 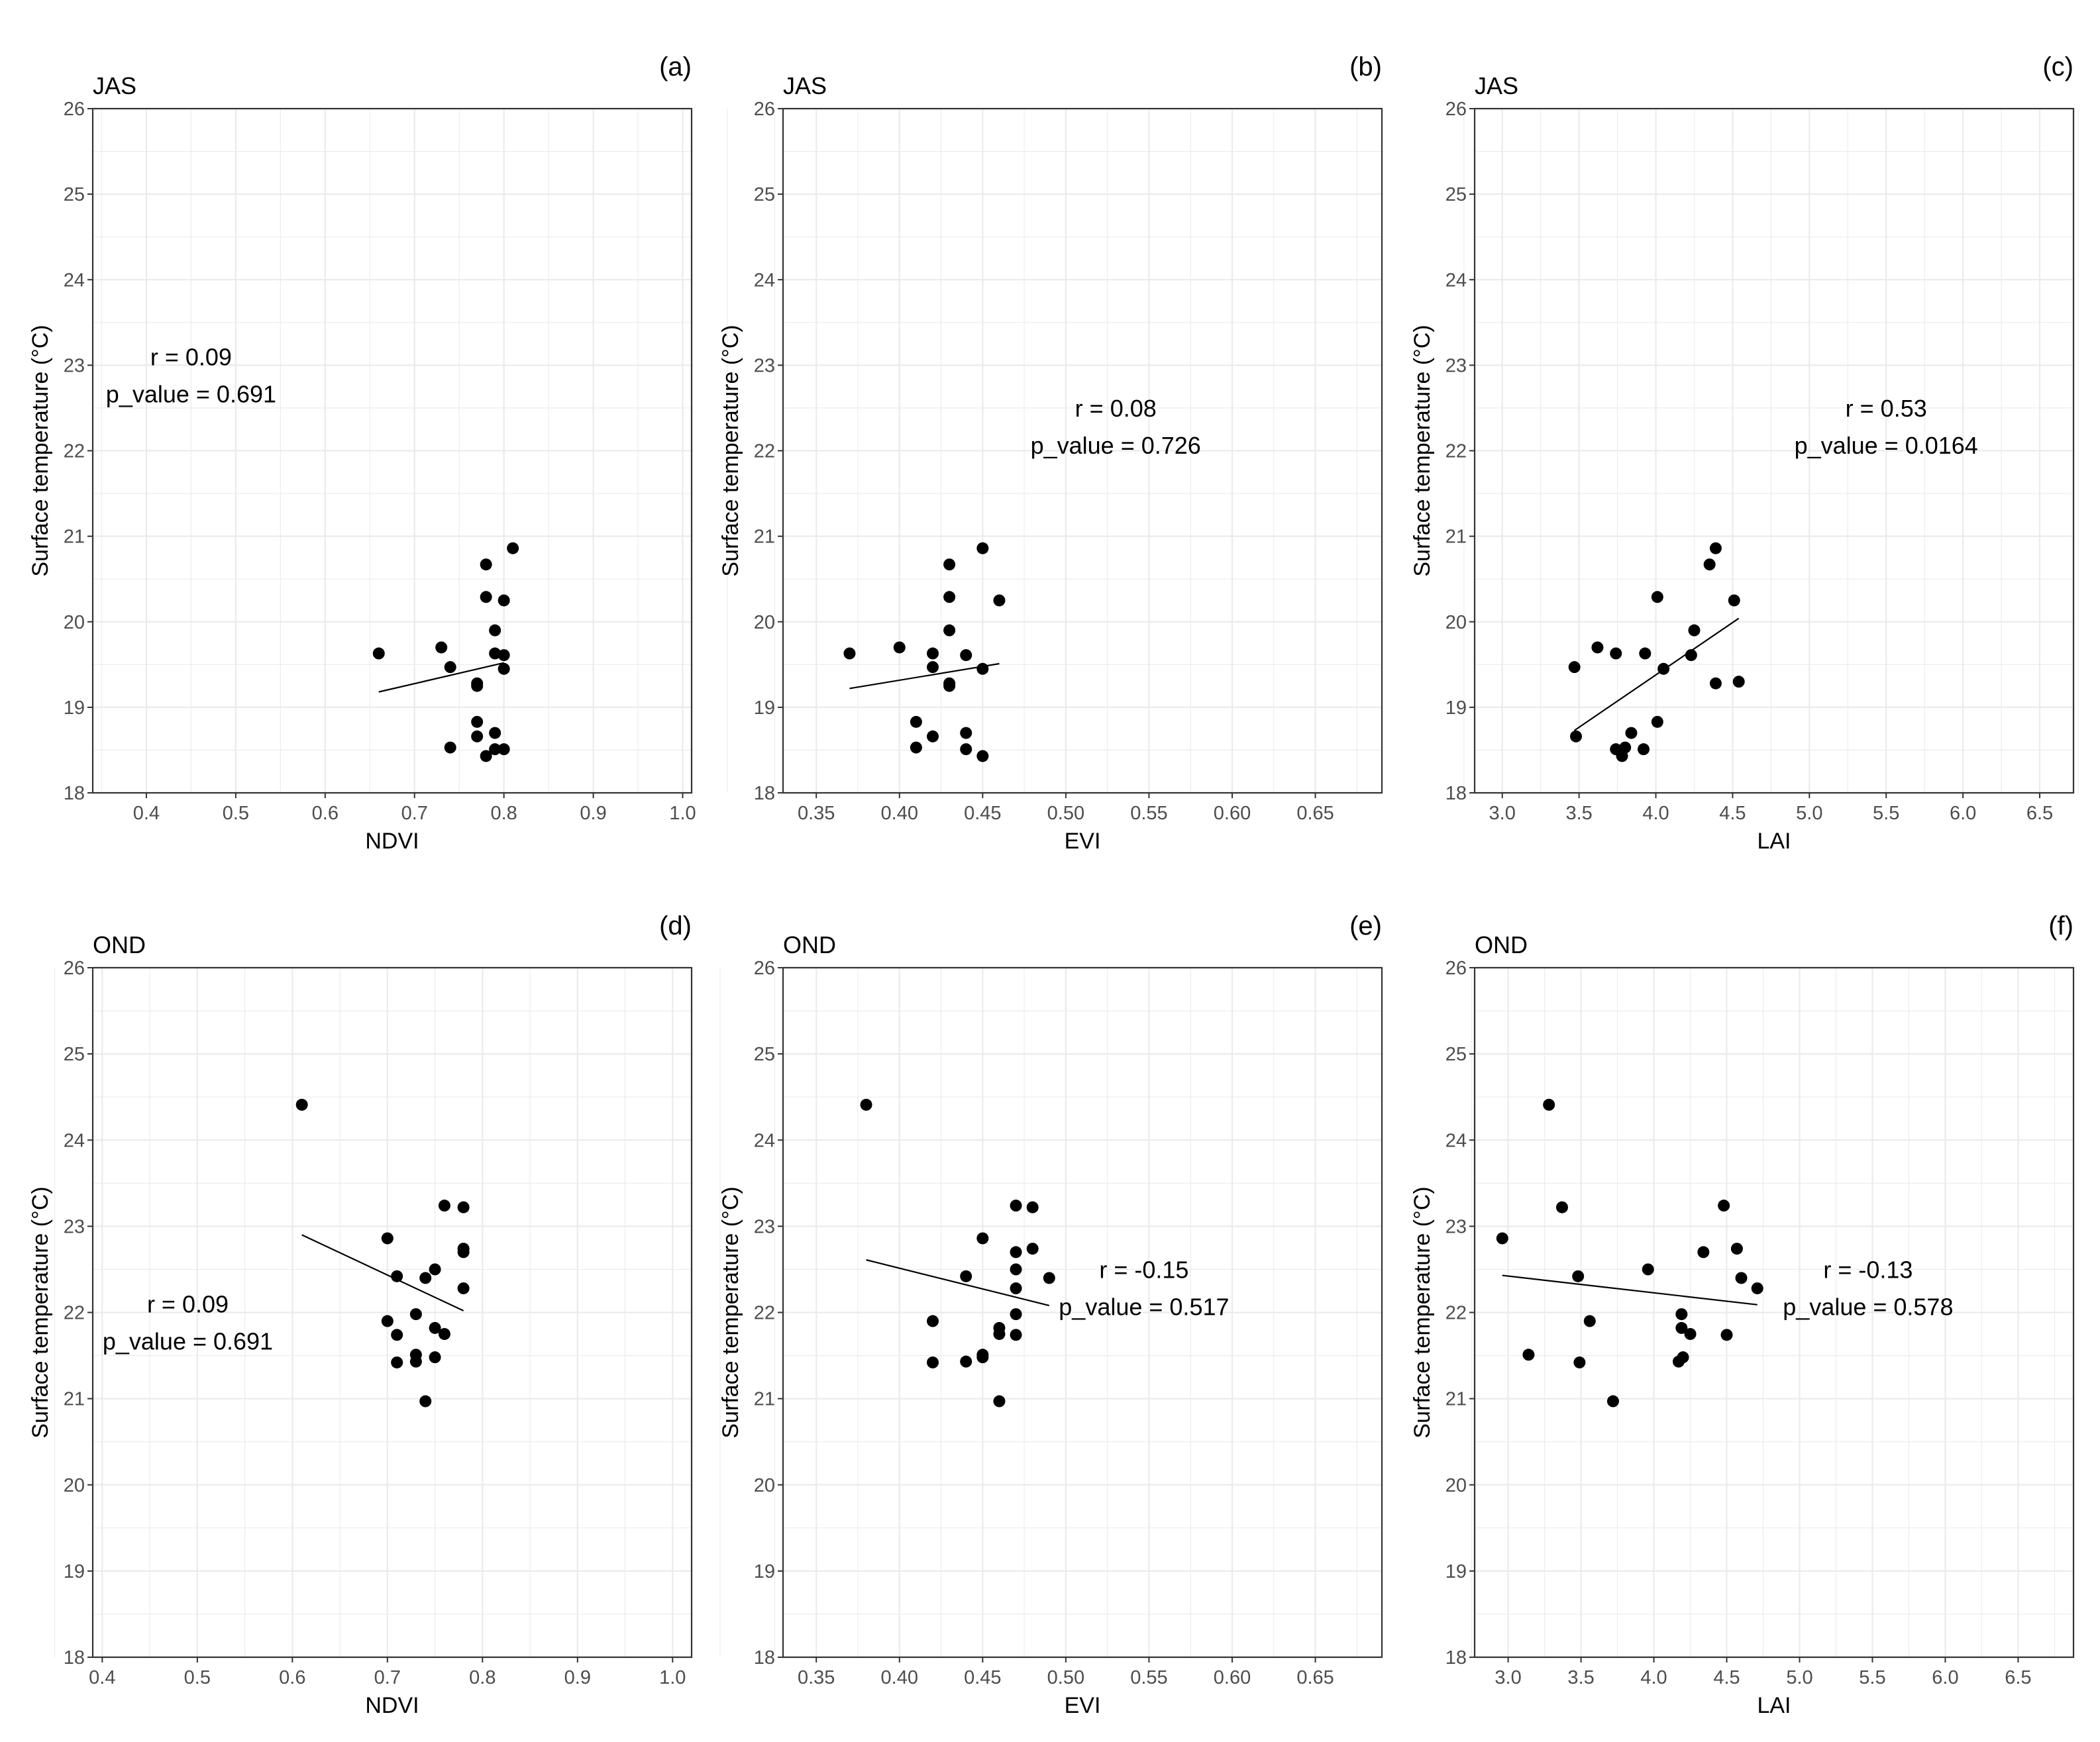 What do you see at coordinates (1772, 1312) in the screenshot?
I see `grid-lines` at bounding box center [1772, 1312].